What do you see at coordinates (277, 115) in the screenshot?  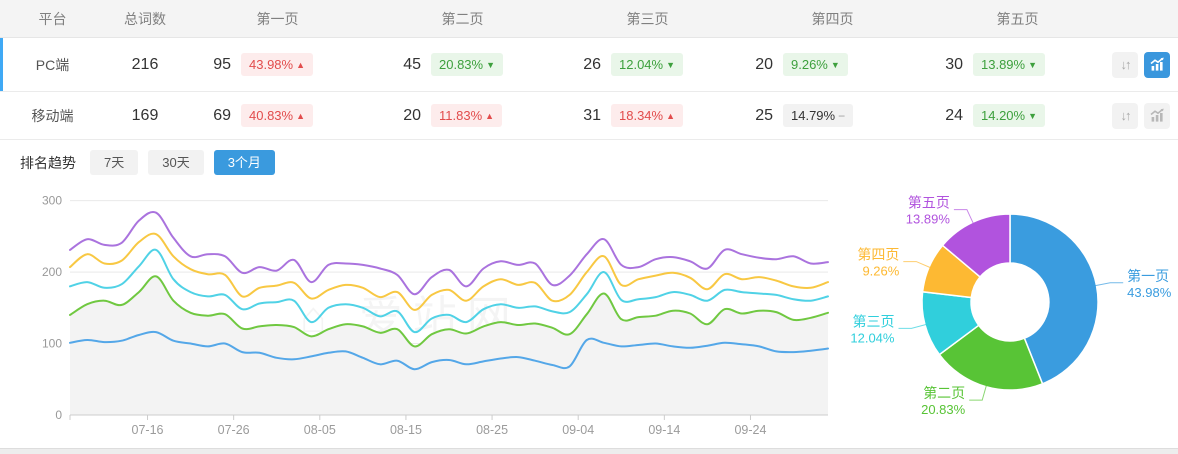 I see `page1-pct-badge: 40.83% ▲` at bounding box center [277, 115].